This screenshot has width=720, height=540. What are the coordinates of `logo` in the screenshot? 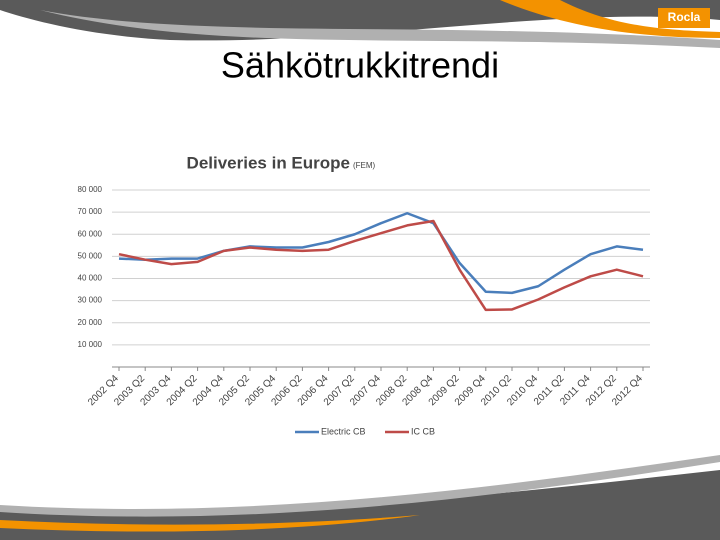 It's located at (684, 18).